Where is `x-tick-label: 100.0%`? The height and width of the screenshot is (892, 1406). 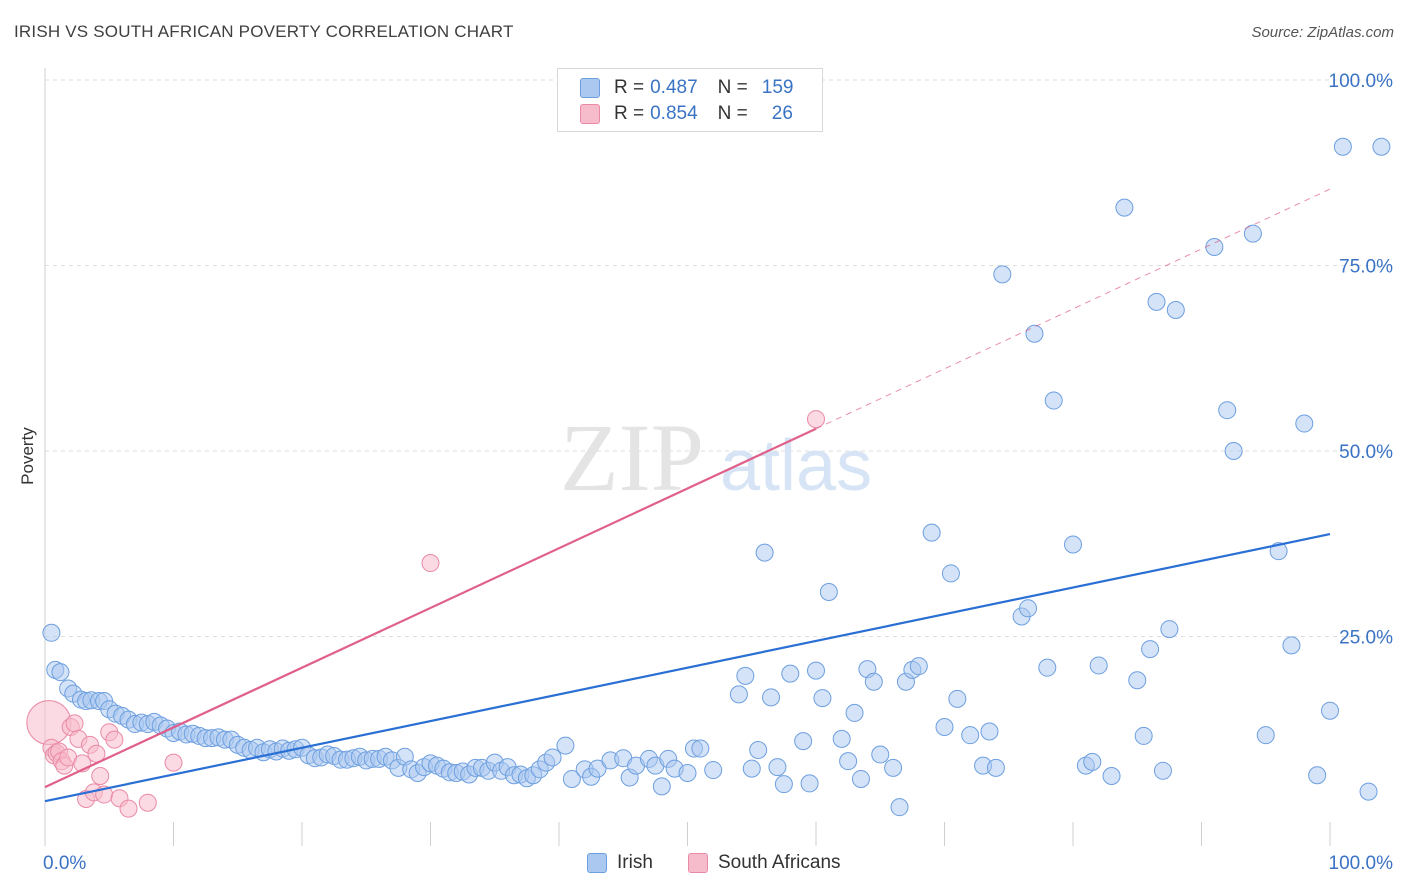
x-tick-label: 100.0% is located at coordinates (1361, 863).